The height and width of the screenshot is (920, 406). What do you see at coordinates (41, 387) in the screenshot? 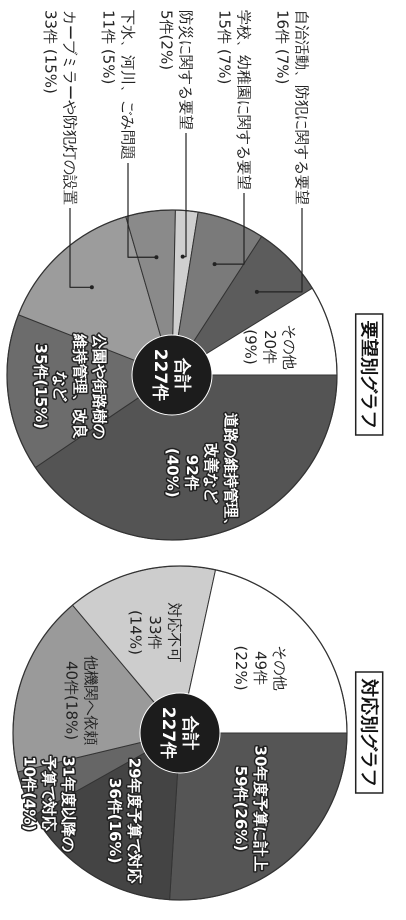
I see `data-label: 35件(15%)` at bounding box center [41, 387].